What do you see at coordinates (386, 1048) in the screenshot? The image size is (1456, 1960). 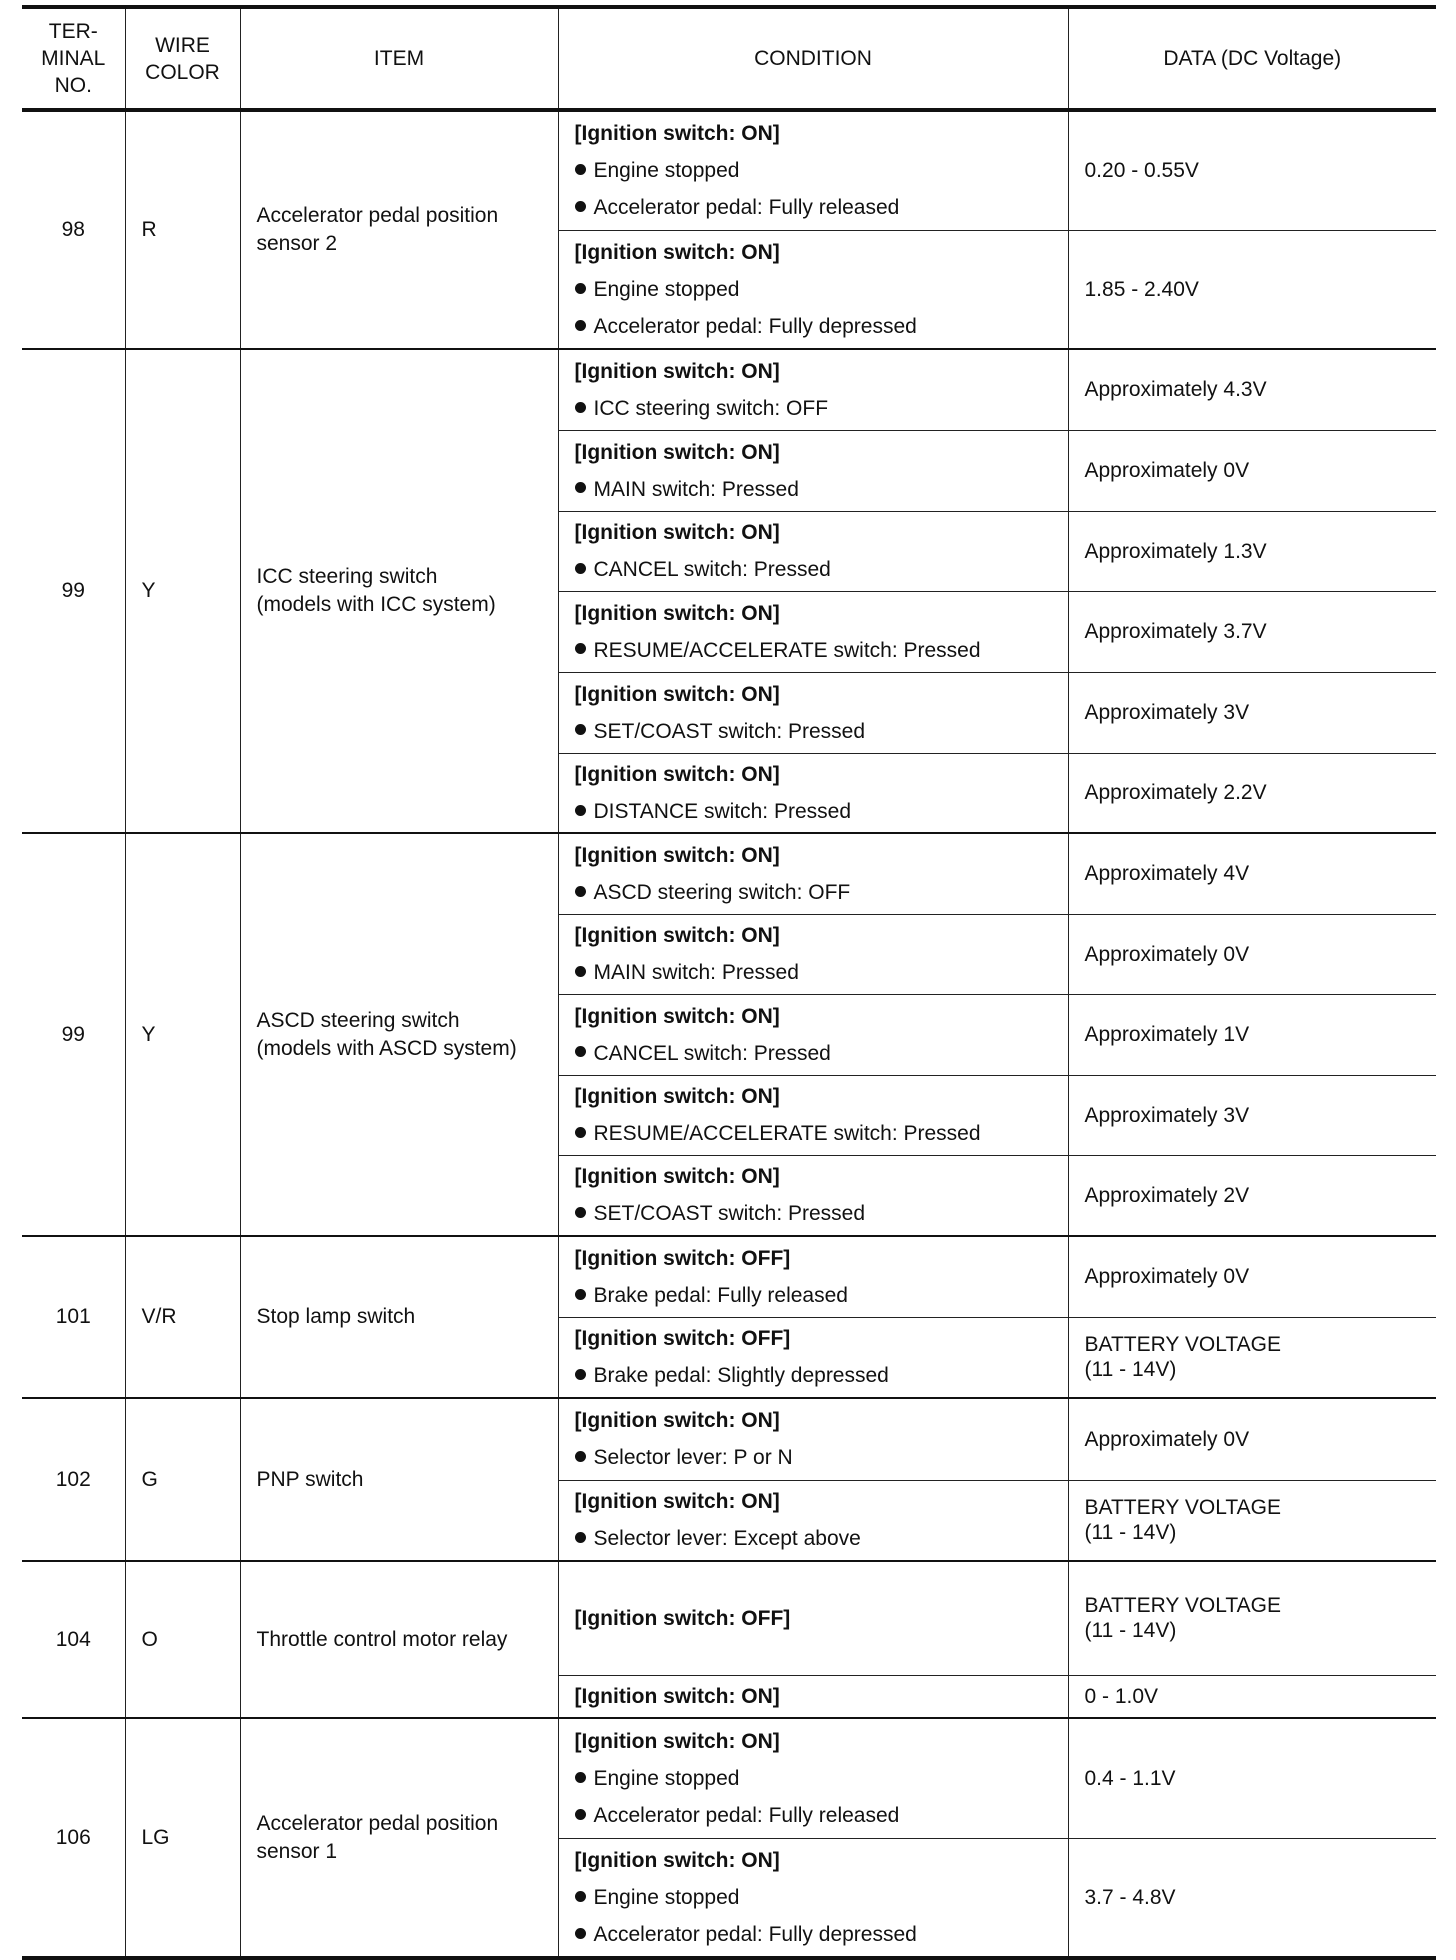 I see `item-line: (models with ASCD system)` at bounding box center [386, 1048].